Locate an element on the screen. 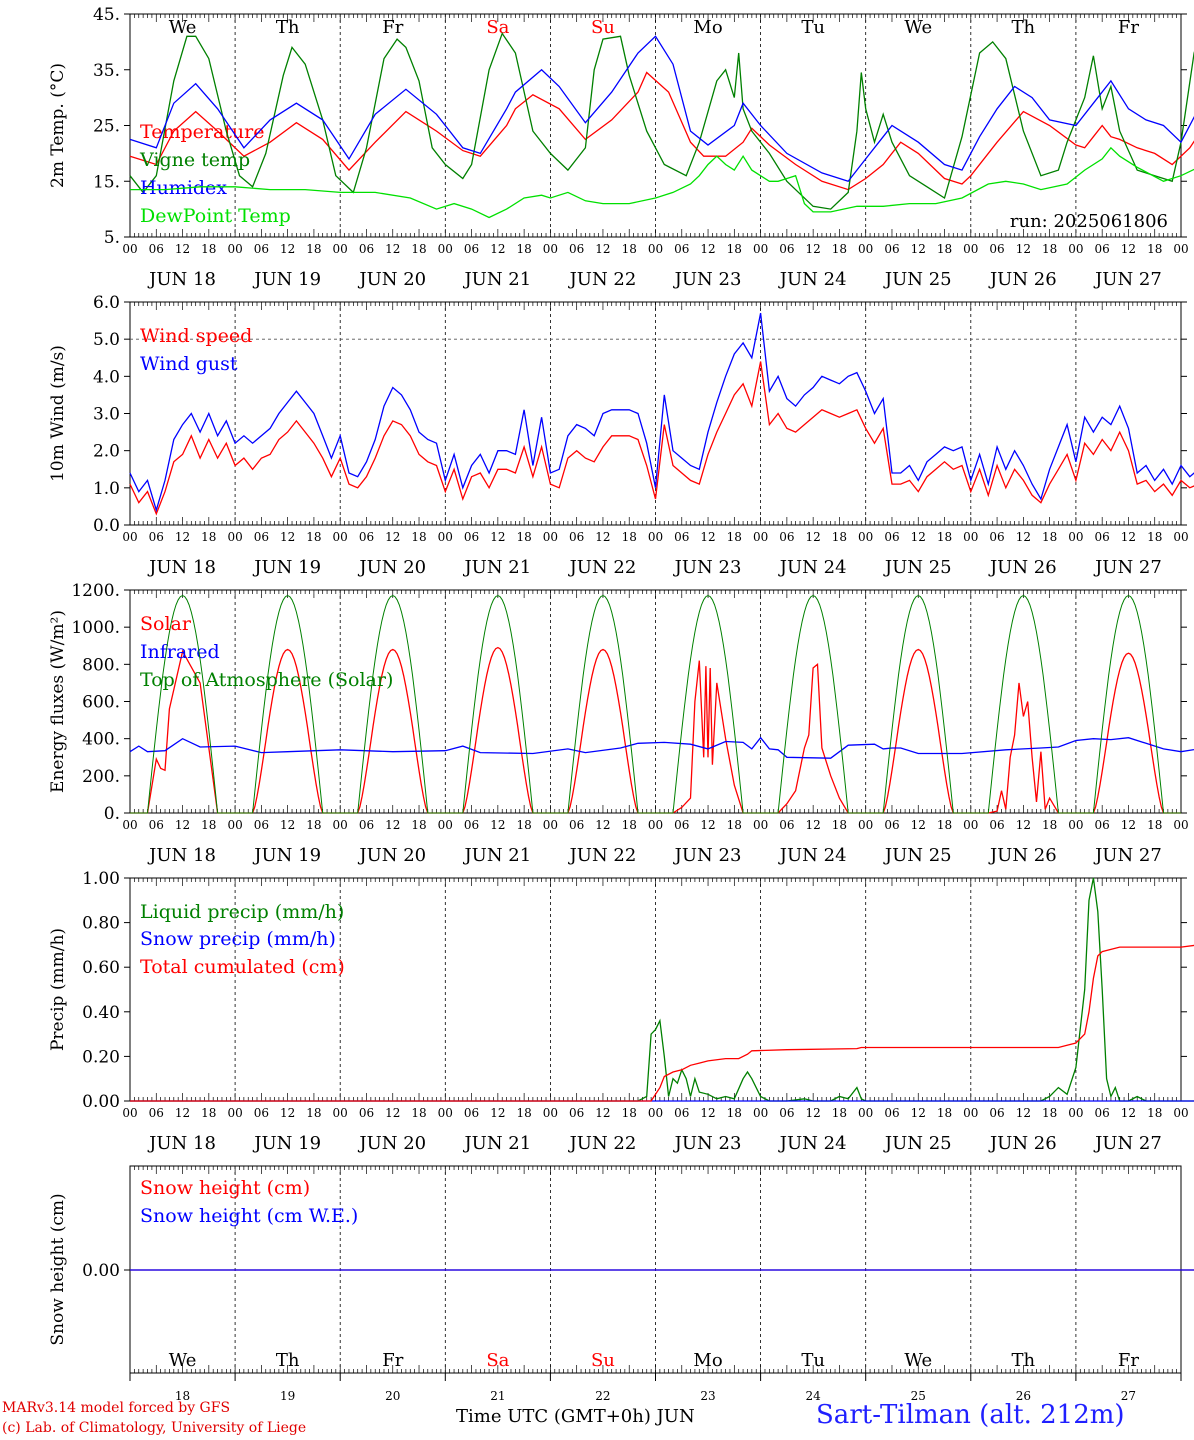 The height and width of the screenshot is (1440, 1194). y-axis-label: Energy fluxes (W/m²) is located at coordinates (58, 701).